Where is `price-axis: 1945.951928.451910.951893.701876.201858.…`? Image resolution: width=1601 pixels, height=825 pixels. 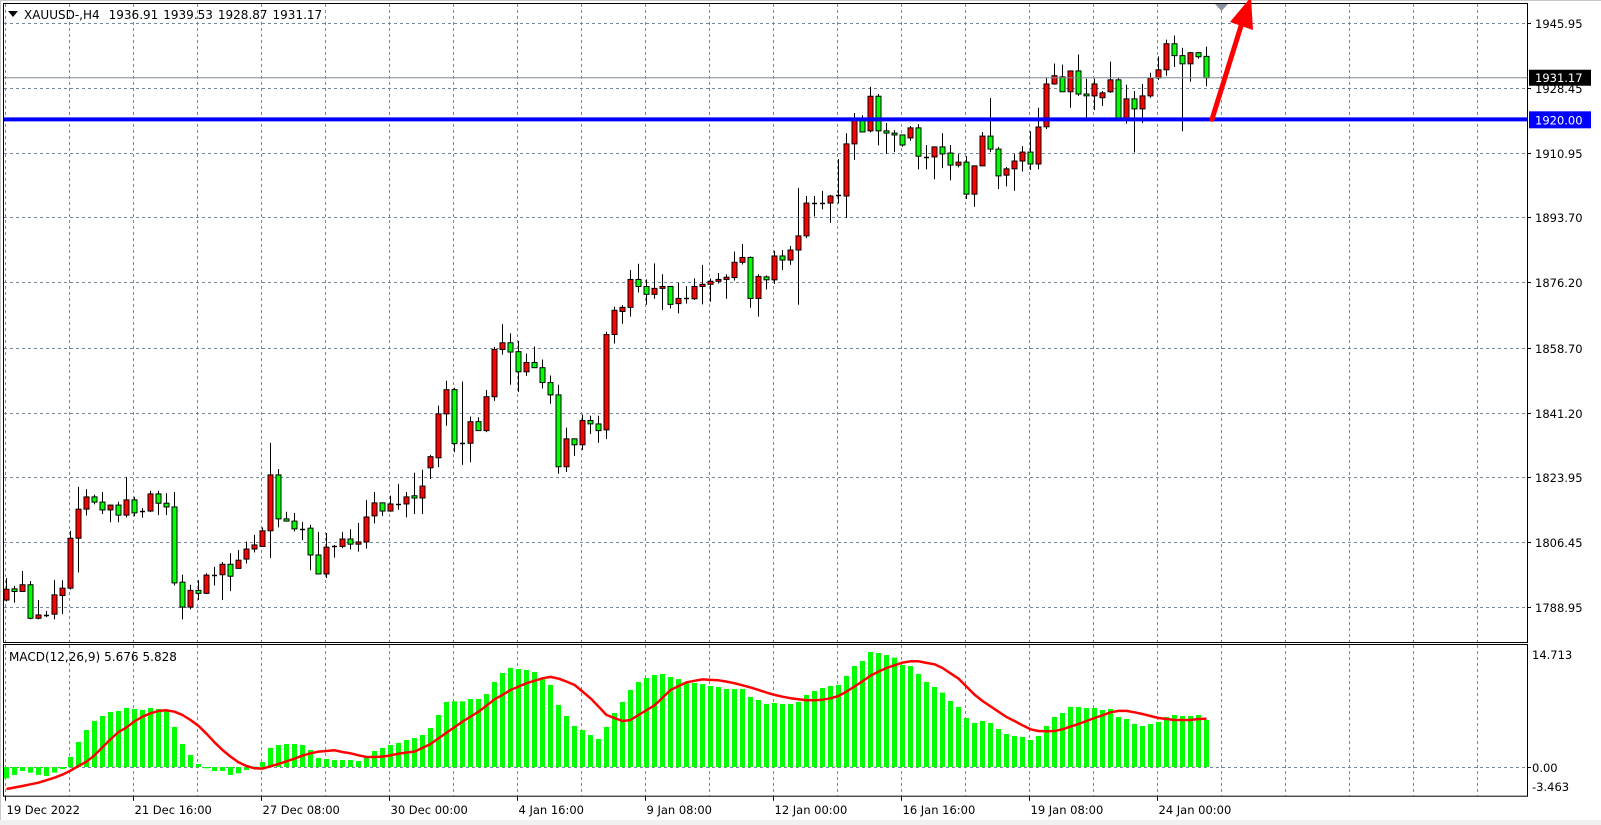 price-axis: 1945.951928.451910.951893.701876.201858.… is located at coordinates (1559, 316).